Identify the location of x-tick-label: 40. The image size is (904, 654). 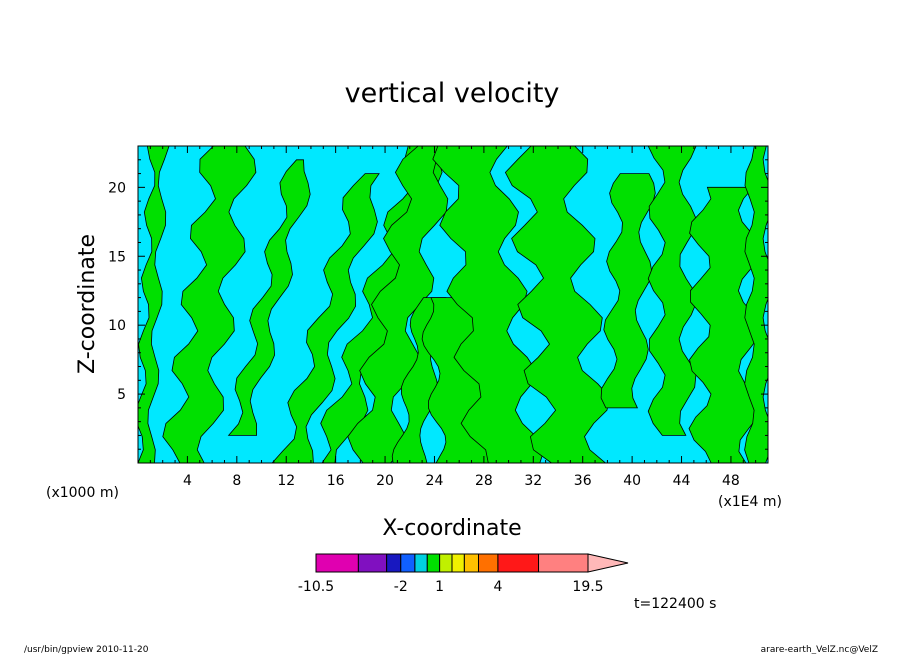
(632, 481).